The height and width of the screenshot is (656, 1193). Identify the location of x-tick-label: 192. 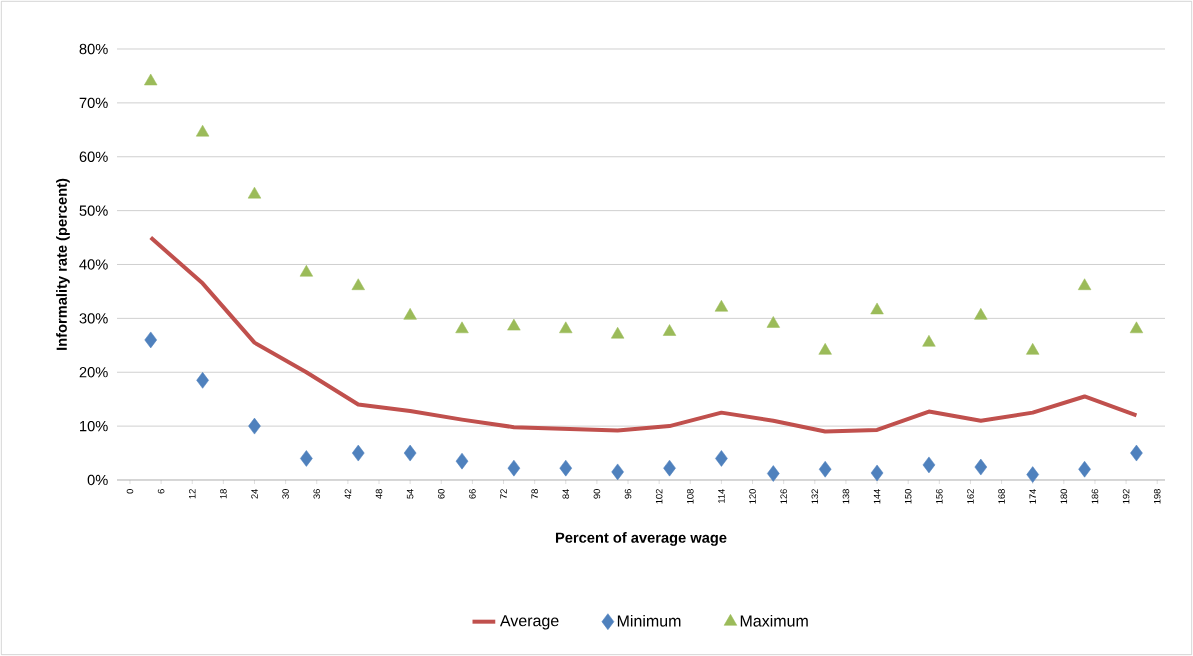
(1126, 496).